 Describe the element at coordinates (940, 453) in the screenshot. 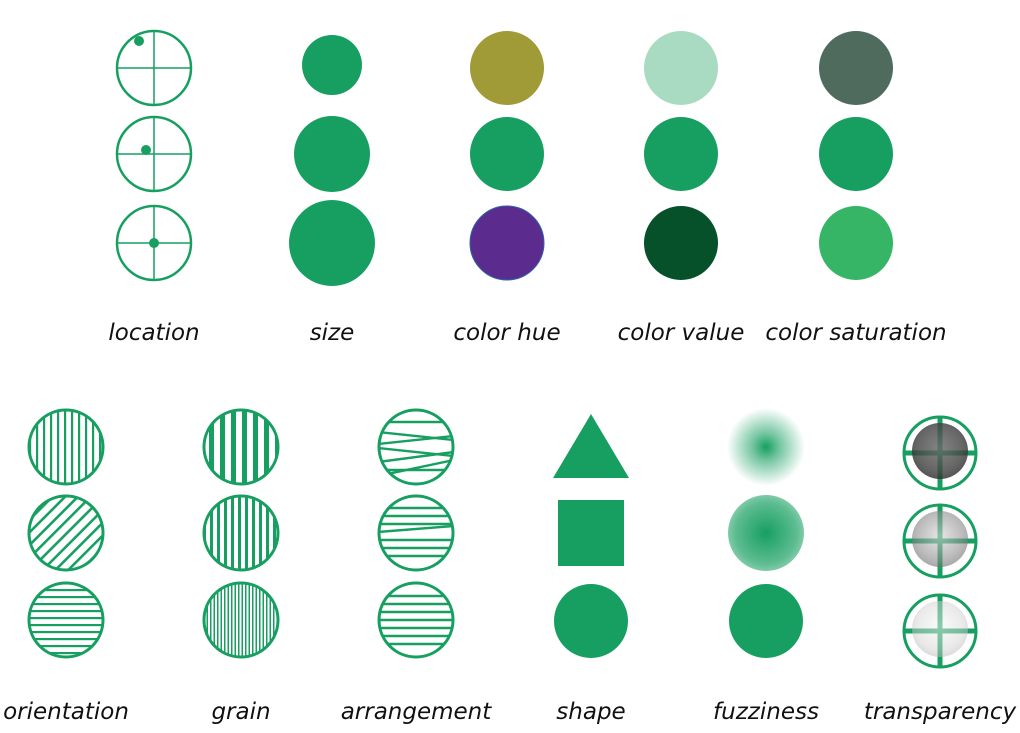

I see `transparency-low-icon` at that location.